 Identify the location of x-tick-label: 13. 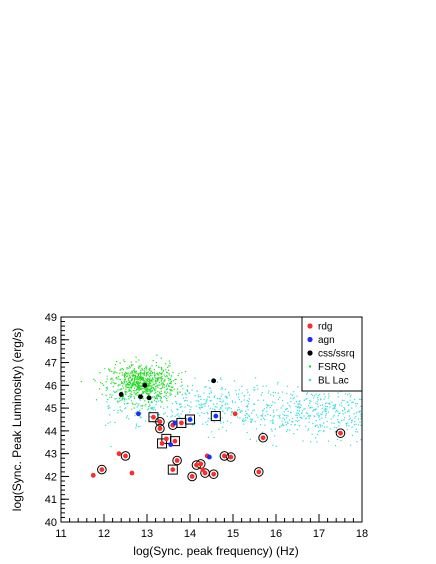
(147, 534).